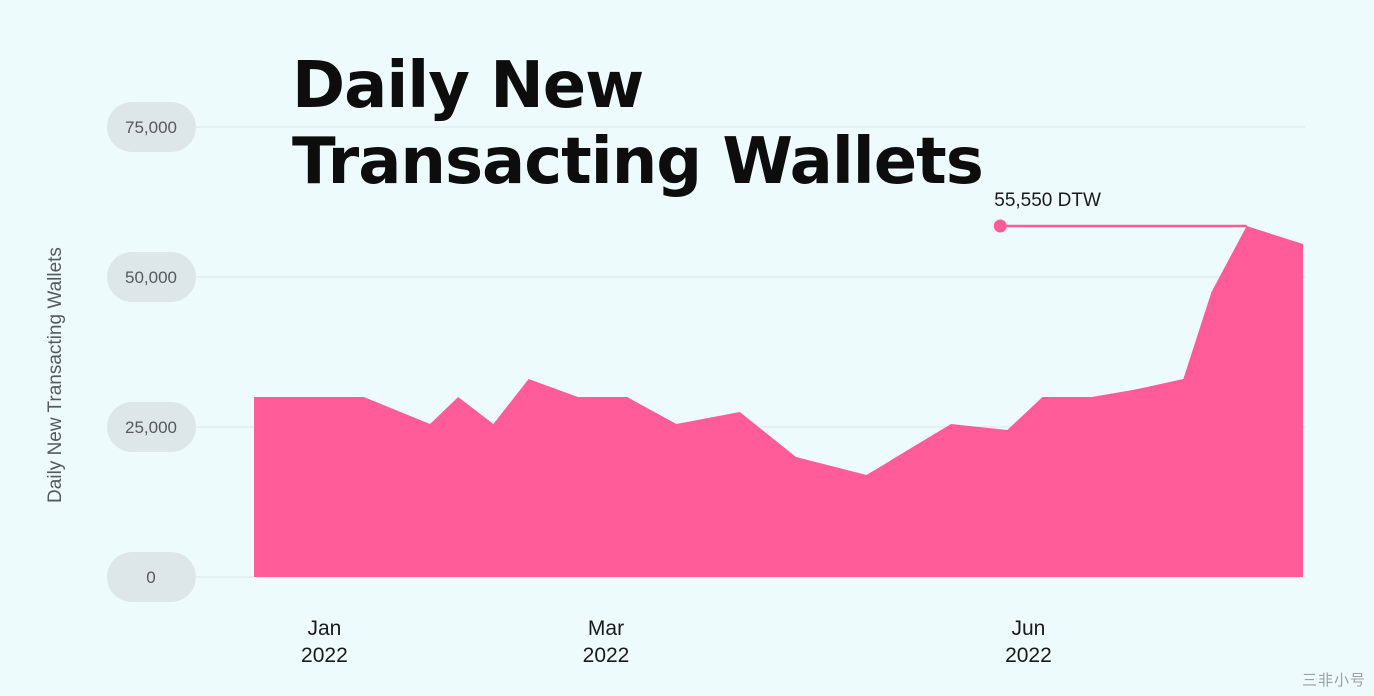 The image size is (1374, 696). I want to click on x-tick-month-1: Mar, so click(606, 628).